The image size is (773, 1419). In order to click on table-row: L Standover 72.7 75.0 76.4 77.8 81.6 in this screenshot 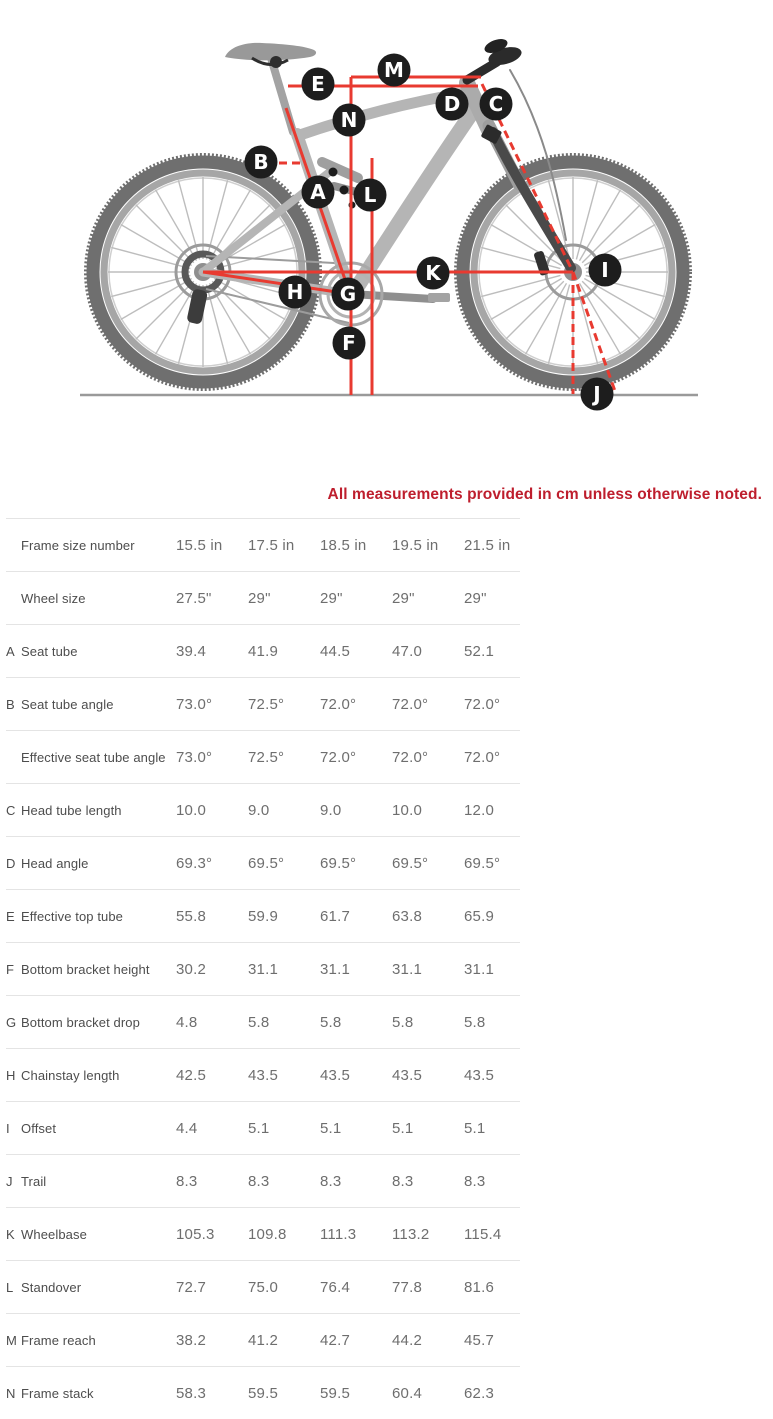, I will do `click(263, 1286)`.